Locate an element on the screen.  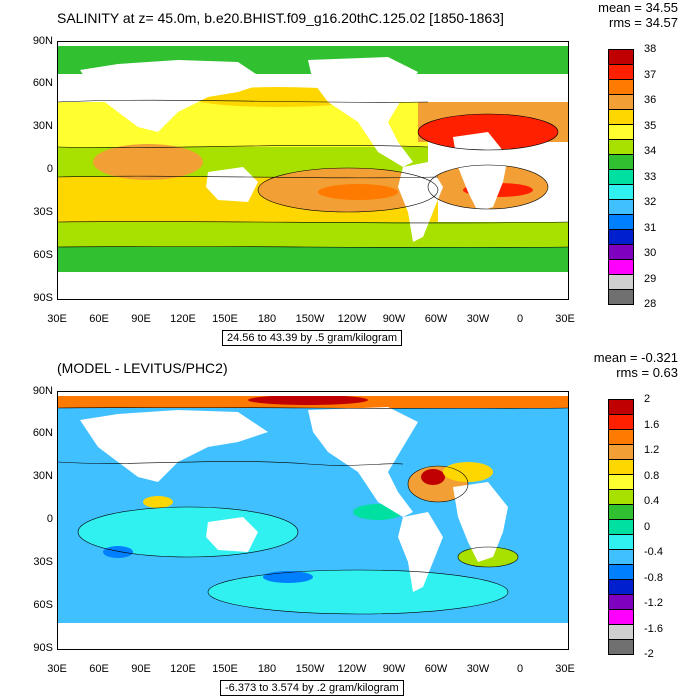
colorbar-label: 34 is located at coordinates (650, 151).